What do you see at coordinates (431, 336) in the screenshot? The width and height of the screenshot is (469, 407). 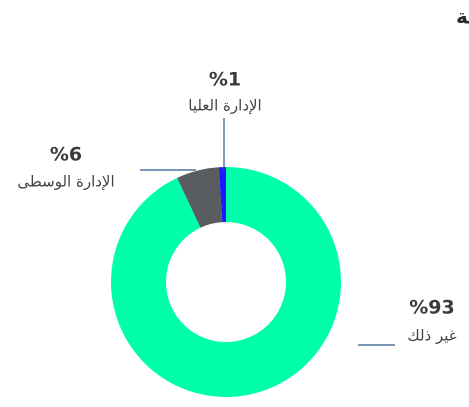 I see `category-label: غير ذلك` at bounding box center [431, 336].